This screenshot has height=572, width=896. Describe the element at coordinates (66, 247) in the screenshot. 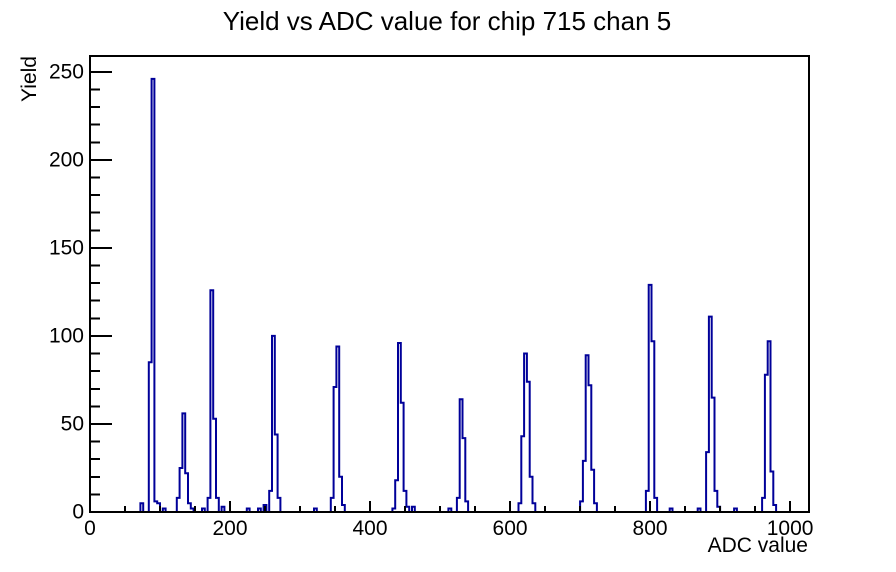

I see `y-tick-label: 150` at that location.